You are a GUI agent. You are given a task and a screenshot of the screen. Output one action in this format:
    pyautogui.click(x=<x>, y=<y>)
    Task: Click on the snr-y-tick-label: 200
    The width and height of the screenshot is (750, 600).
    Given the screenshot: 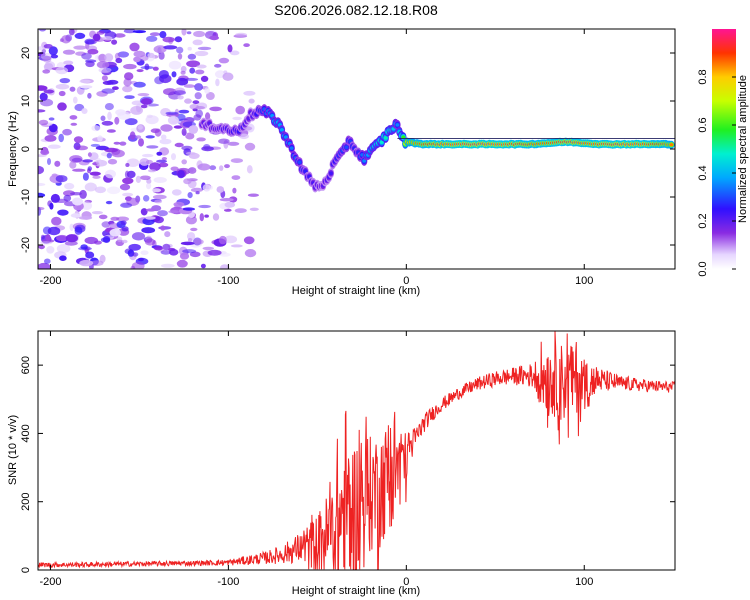 What is the action you would take?
    pyautogui.click(x=26, y=502)
    